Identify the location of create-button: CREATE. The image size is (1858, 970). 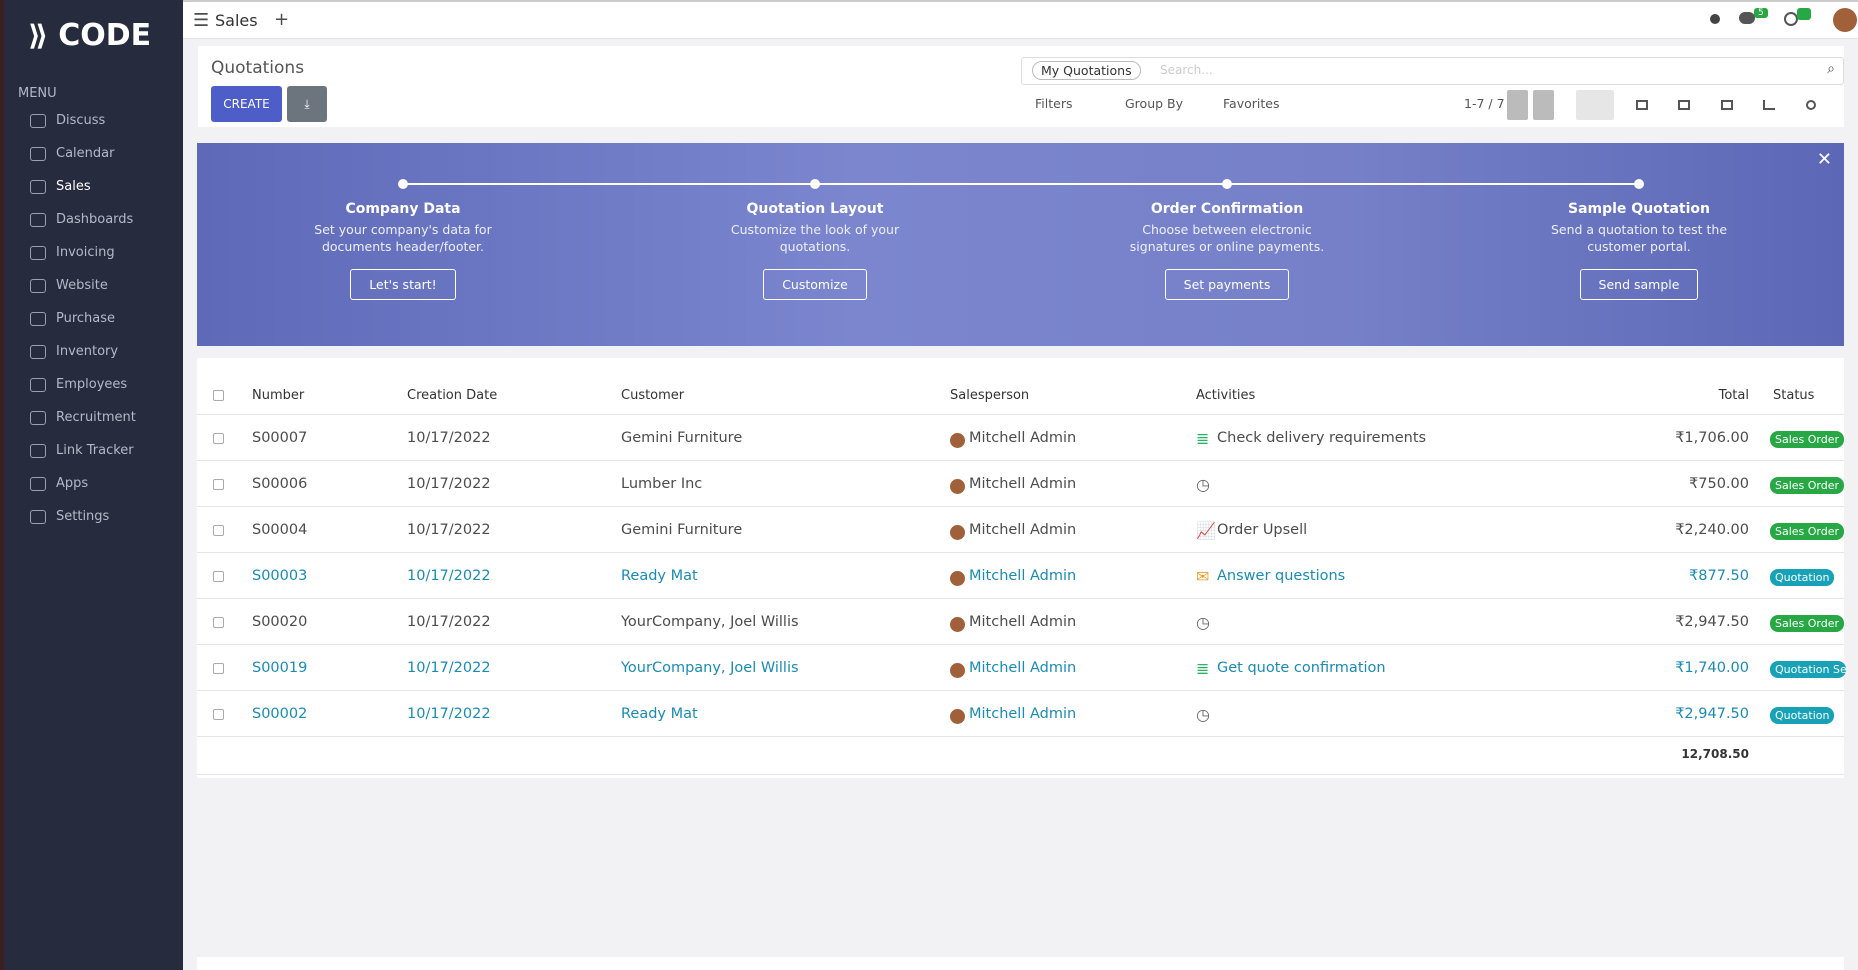
(246, 104).